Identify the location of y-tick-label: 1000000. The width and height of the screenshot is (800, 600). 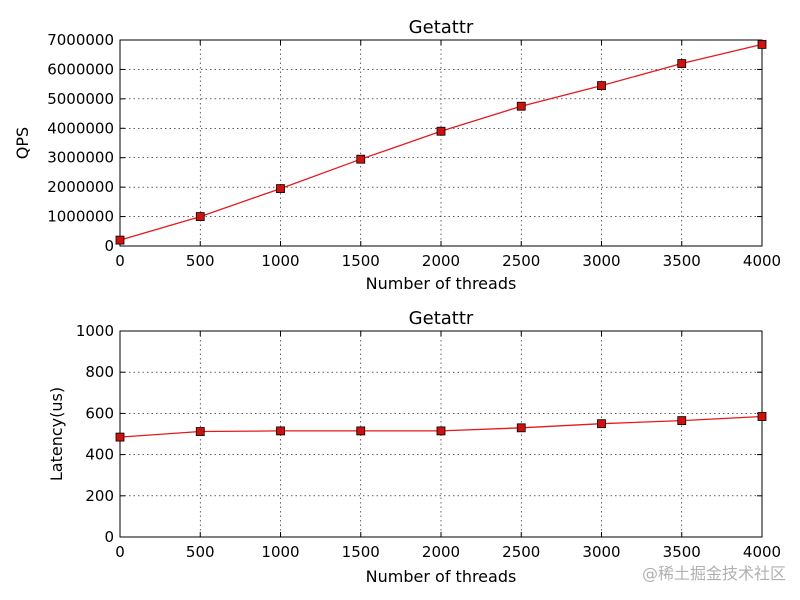
(80, 217).